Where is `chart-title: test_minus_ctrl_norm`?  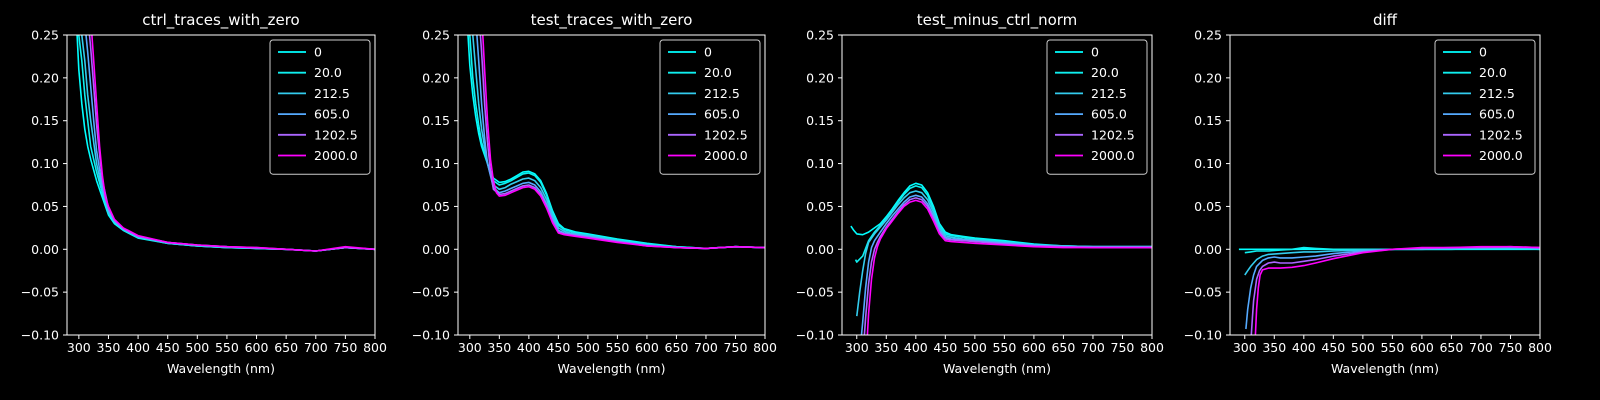 chart-title: test_minus_ctrl_norm is located at coordinates (997, 20).